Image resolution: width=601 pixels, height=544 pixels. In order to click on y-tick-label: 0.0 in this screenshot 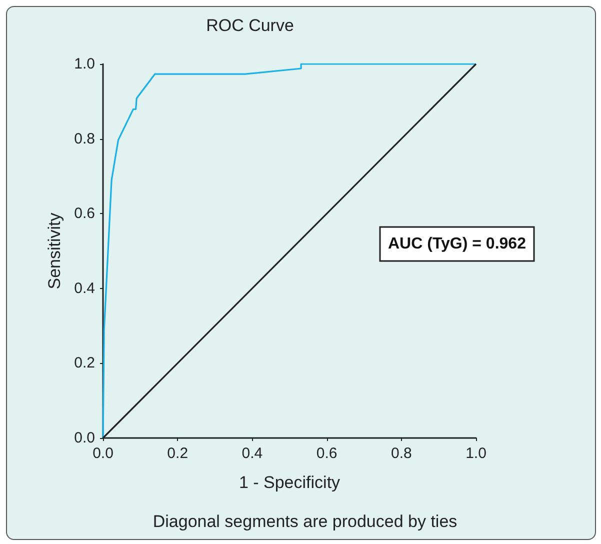, I will do `click(84, 438)`.